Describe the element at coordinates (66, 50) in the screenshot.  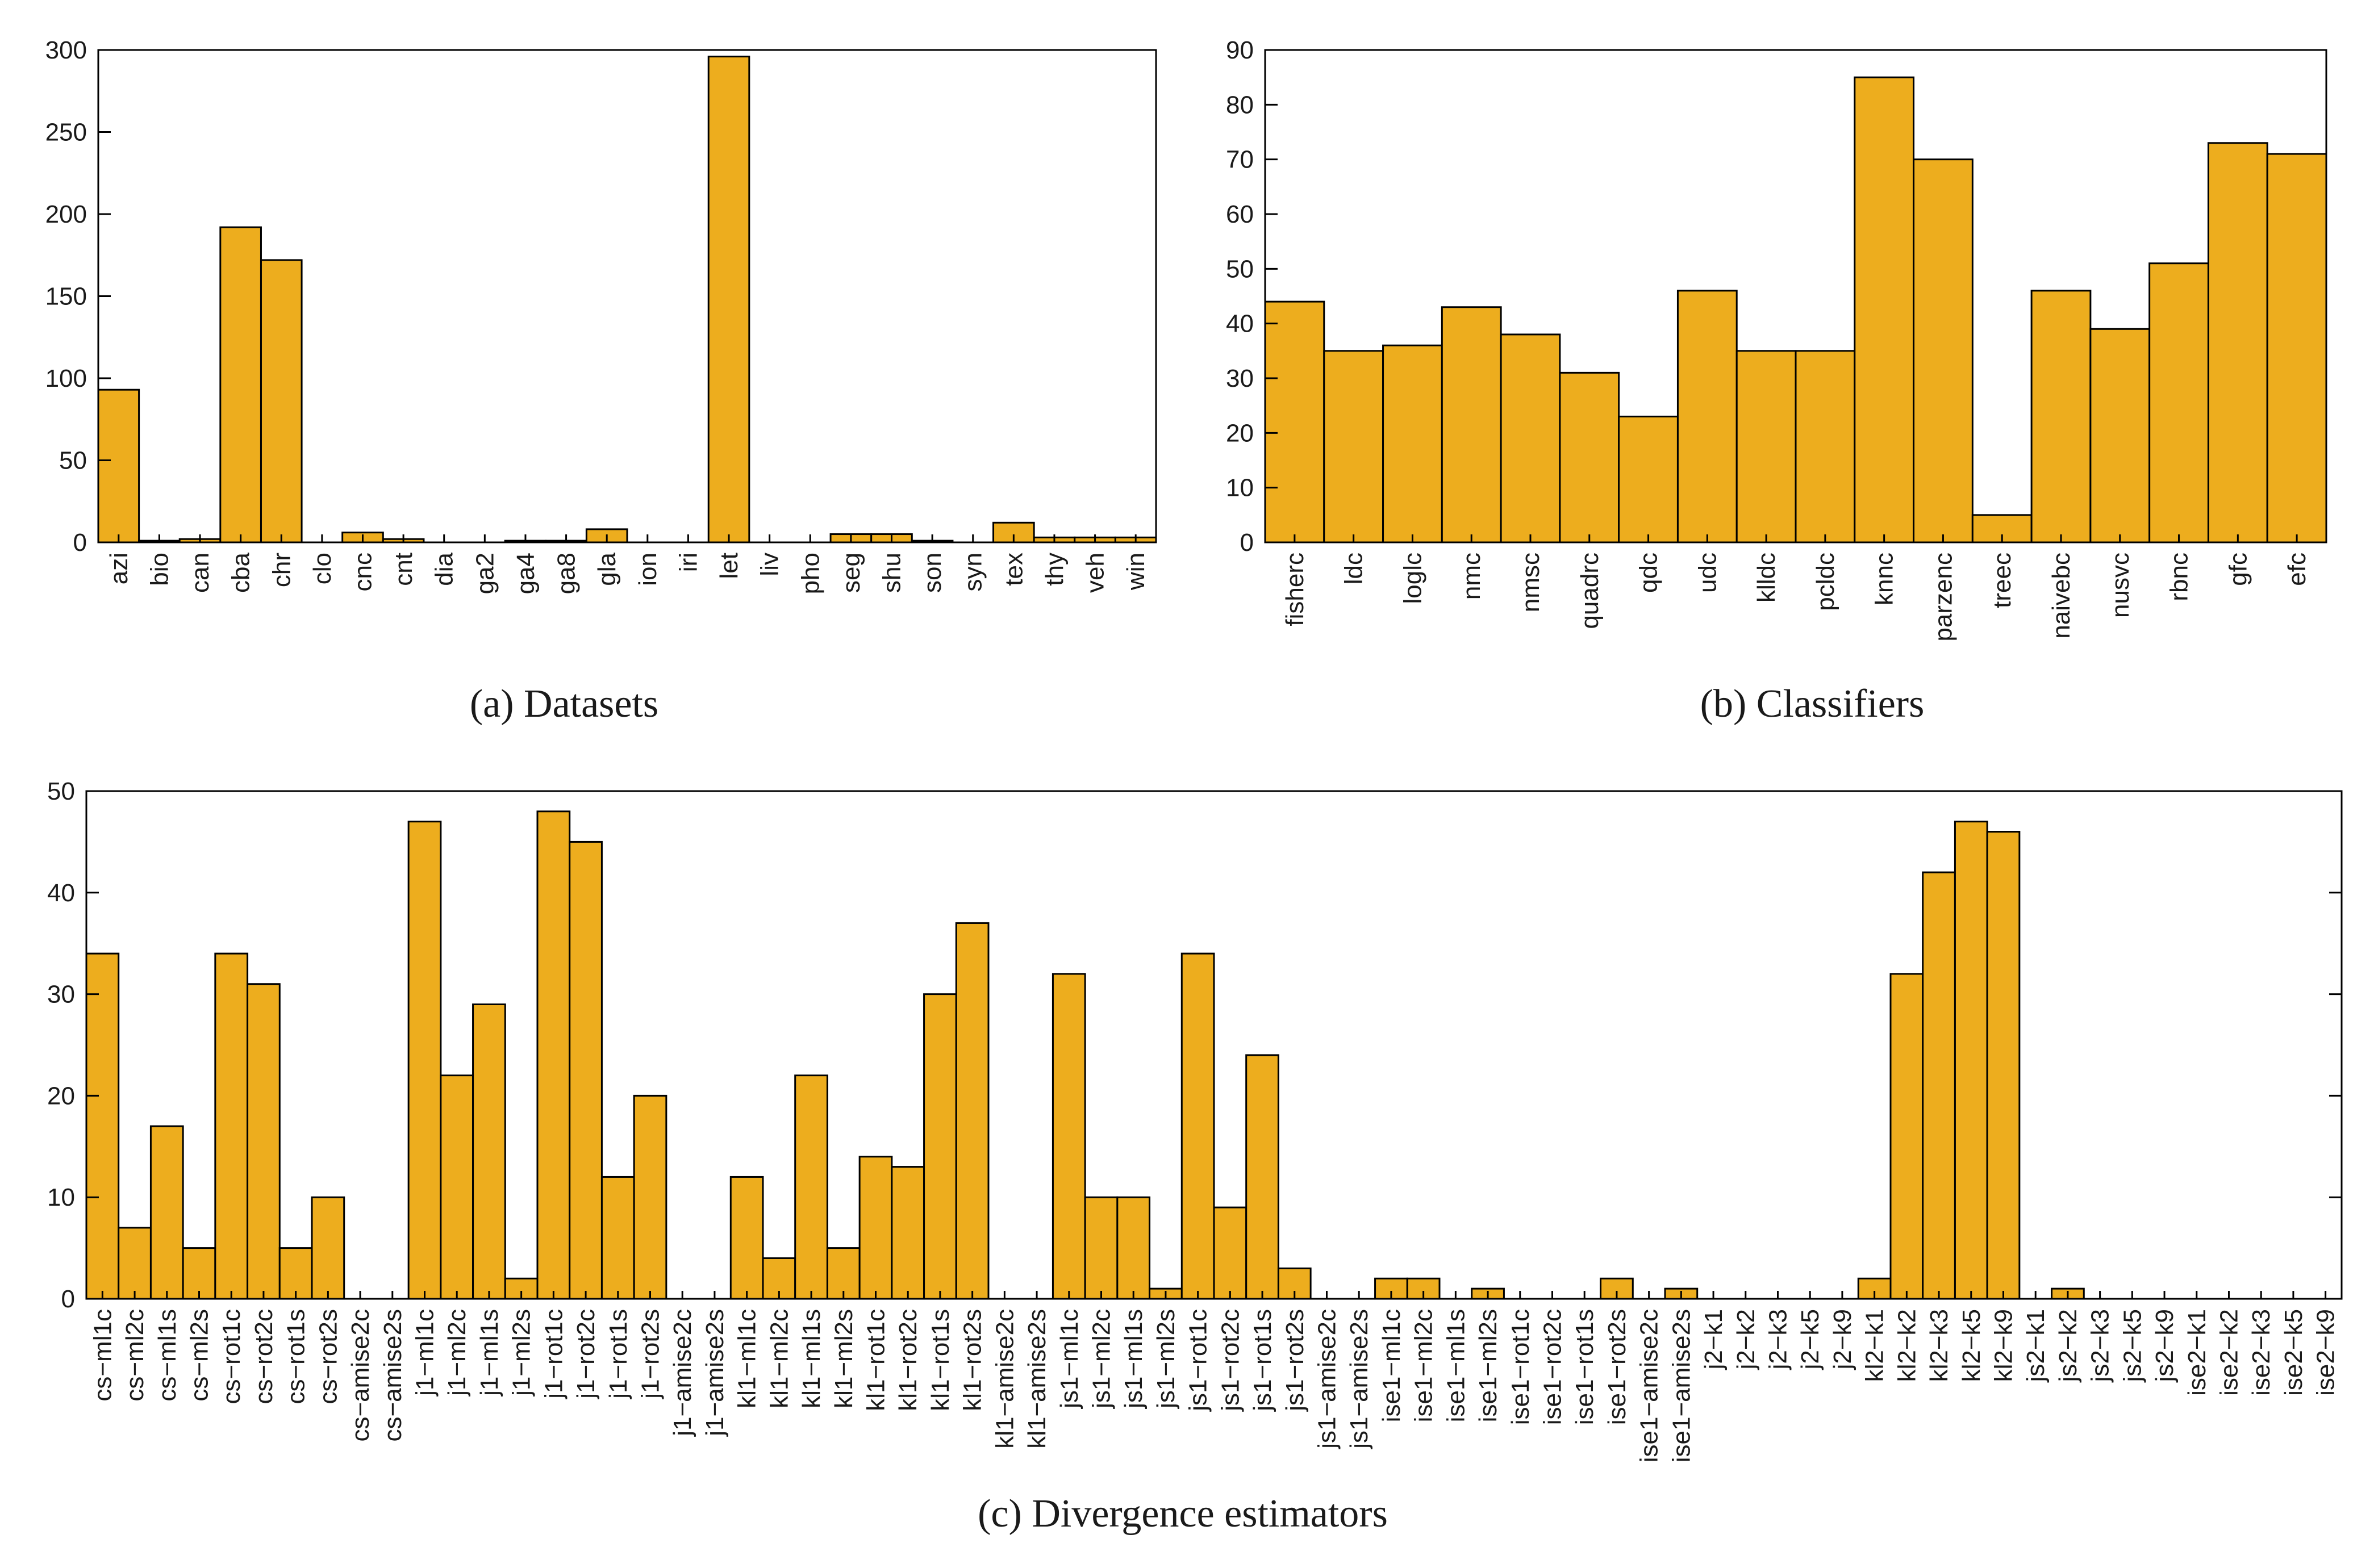
I see `y-tick-label: 300` at that location.